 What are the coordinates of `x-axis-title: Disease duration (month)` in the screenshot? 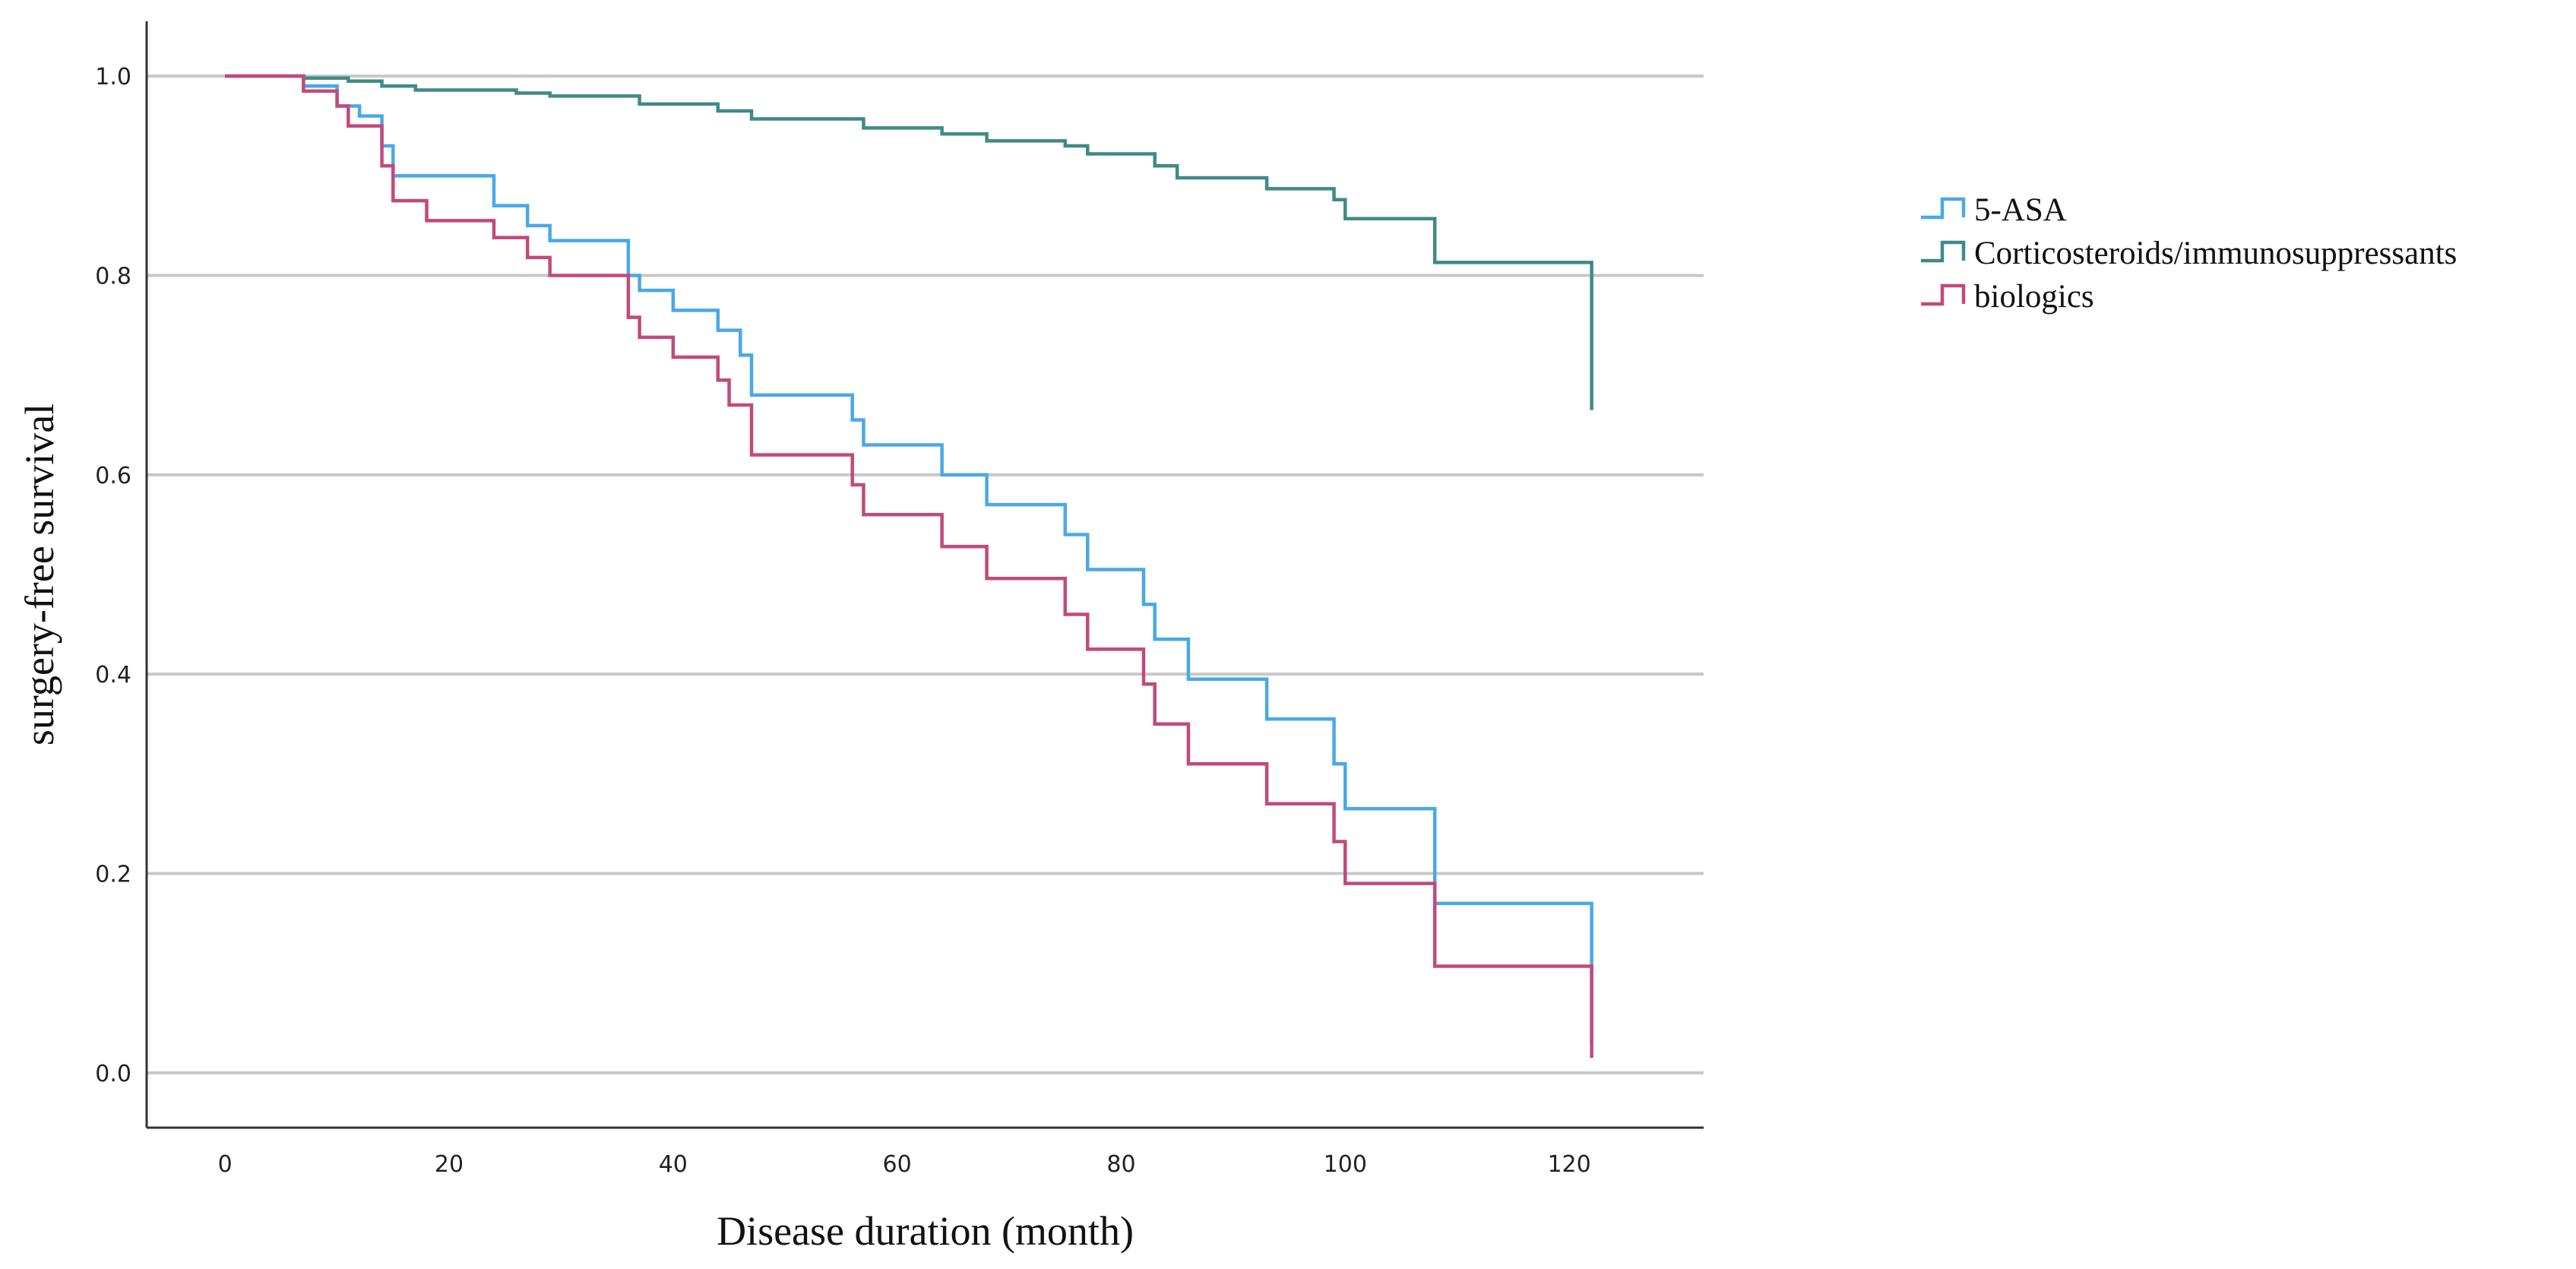 It's located at (926, 1231).